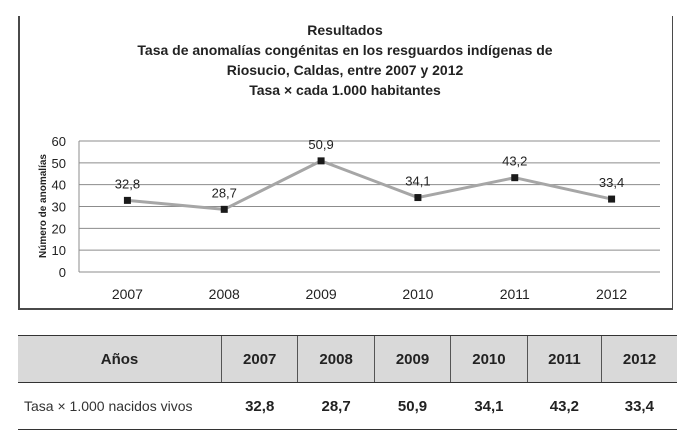 This screenshot has width=695, height=446. I want to click on table-header-row: Años 2007 2008 2009 2010 2011 2012, so click(347, 359).